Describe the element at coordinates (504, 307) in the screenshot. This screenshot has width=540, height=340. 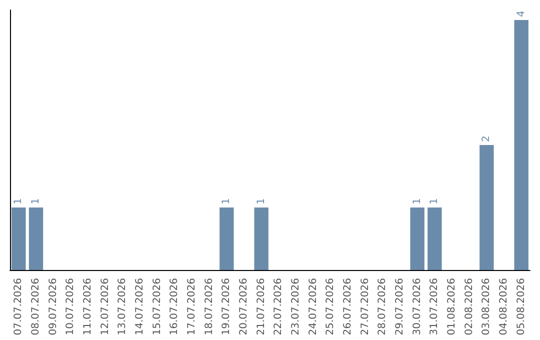
I see `x-tick-label: 04.08.2026` at that location.